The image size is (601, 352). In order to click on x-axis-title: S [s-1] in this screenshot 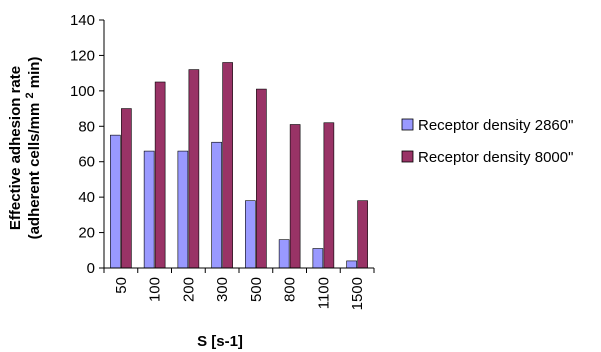, I will do `click(220, 341)`.